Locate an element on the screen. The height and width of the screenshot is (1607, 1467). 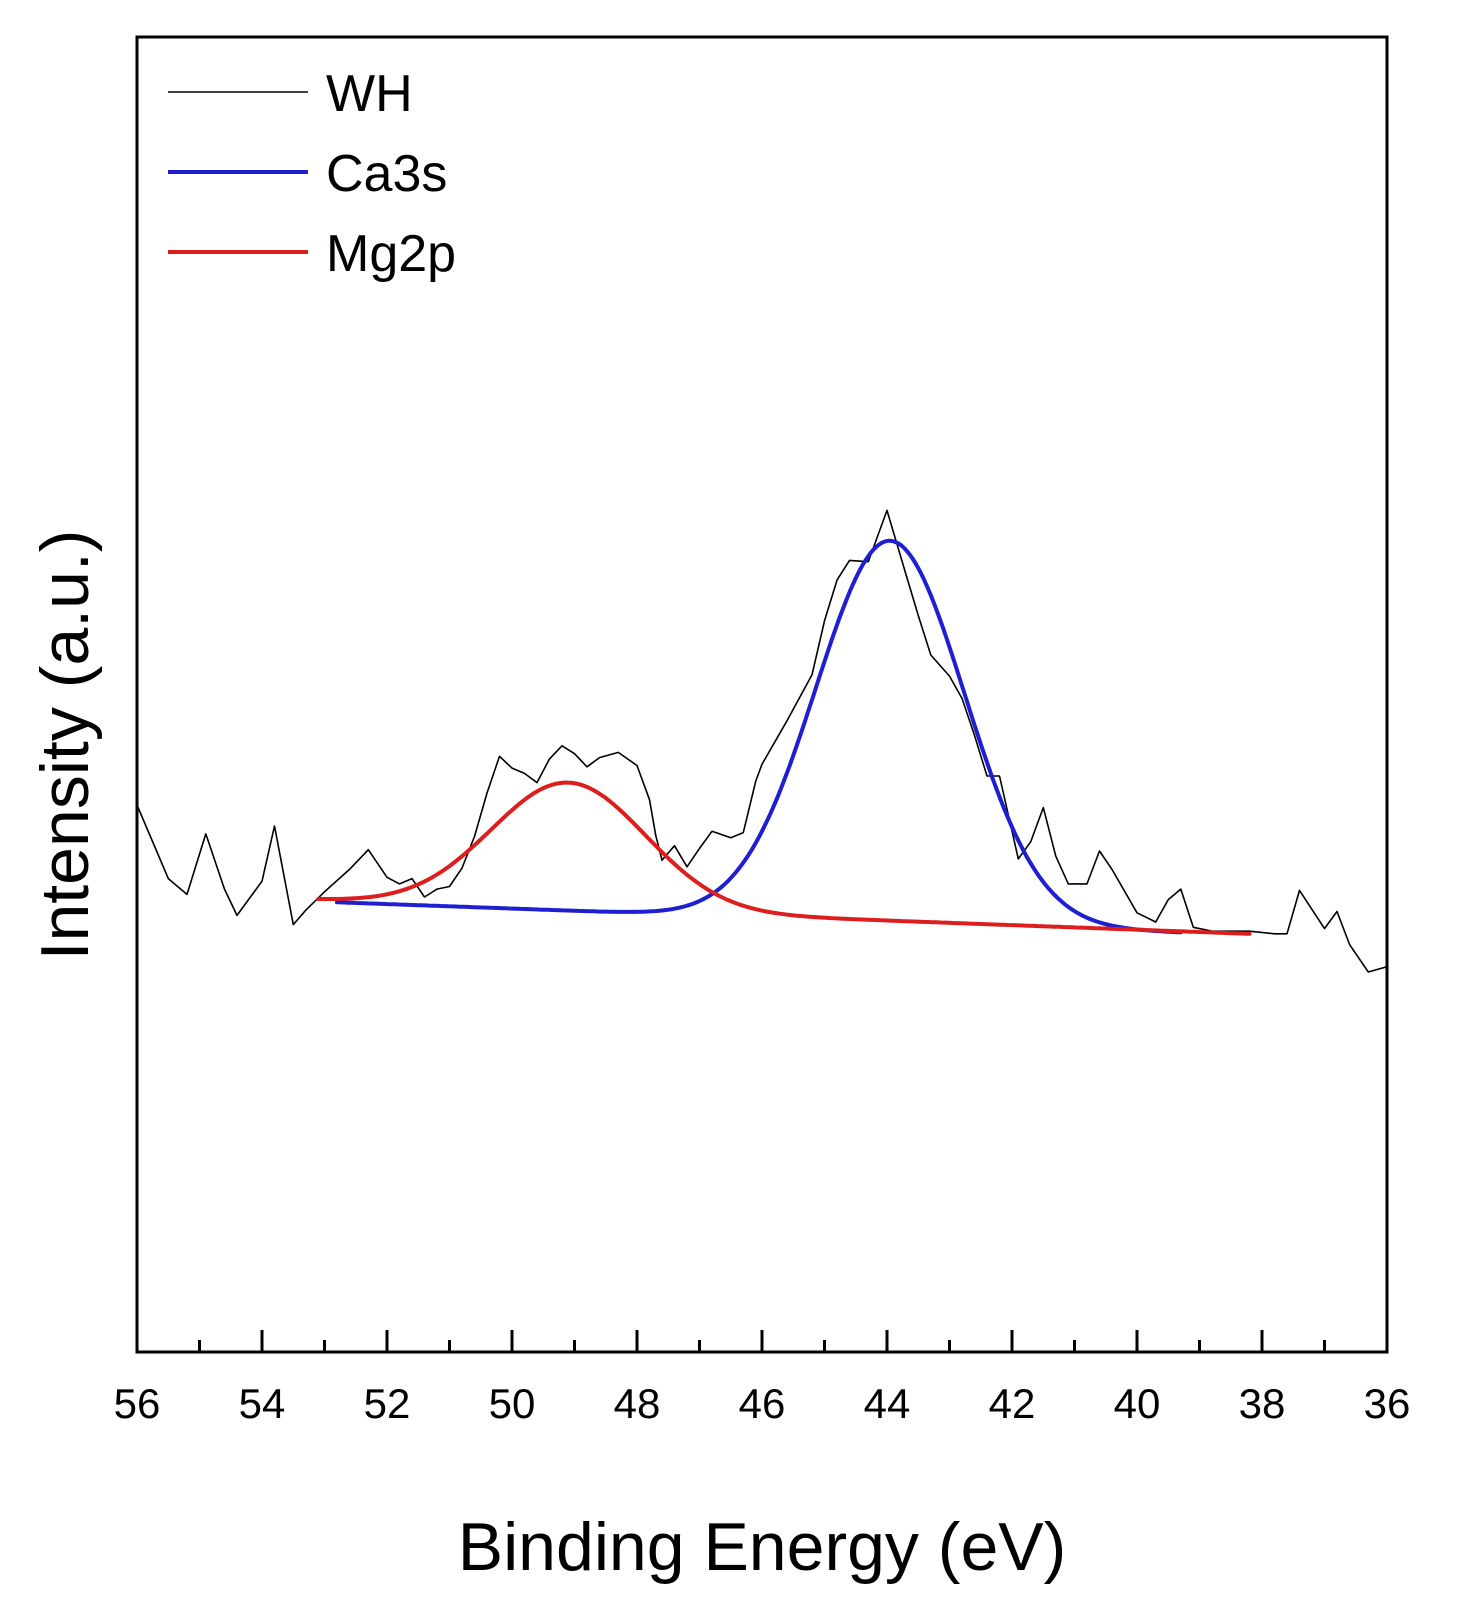
x-tick-label: 46 is located at coordinates (762, 1403).